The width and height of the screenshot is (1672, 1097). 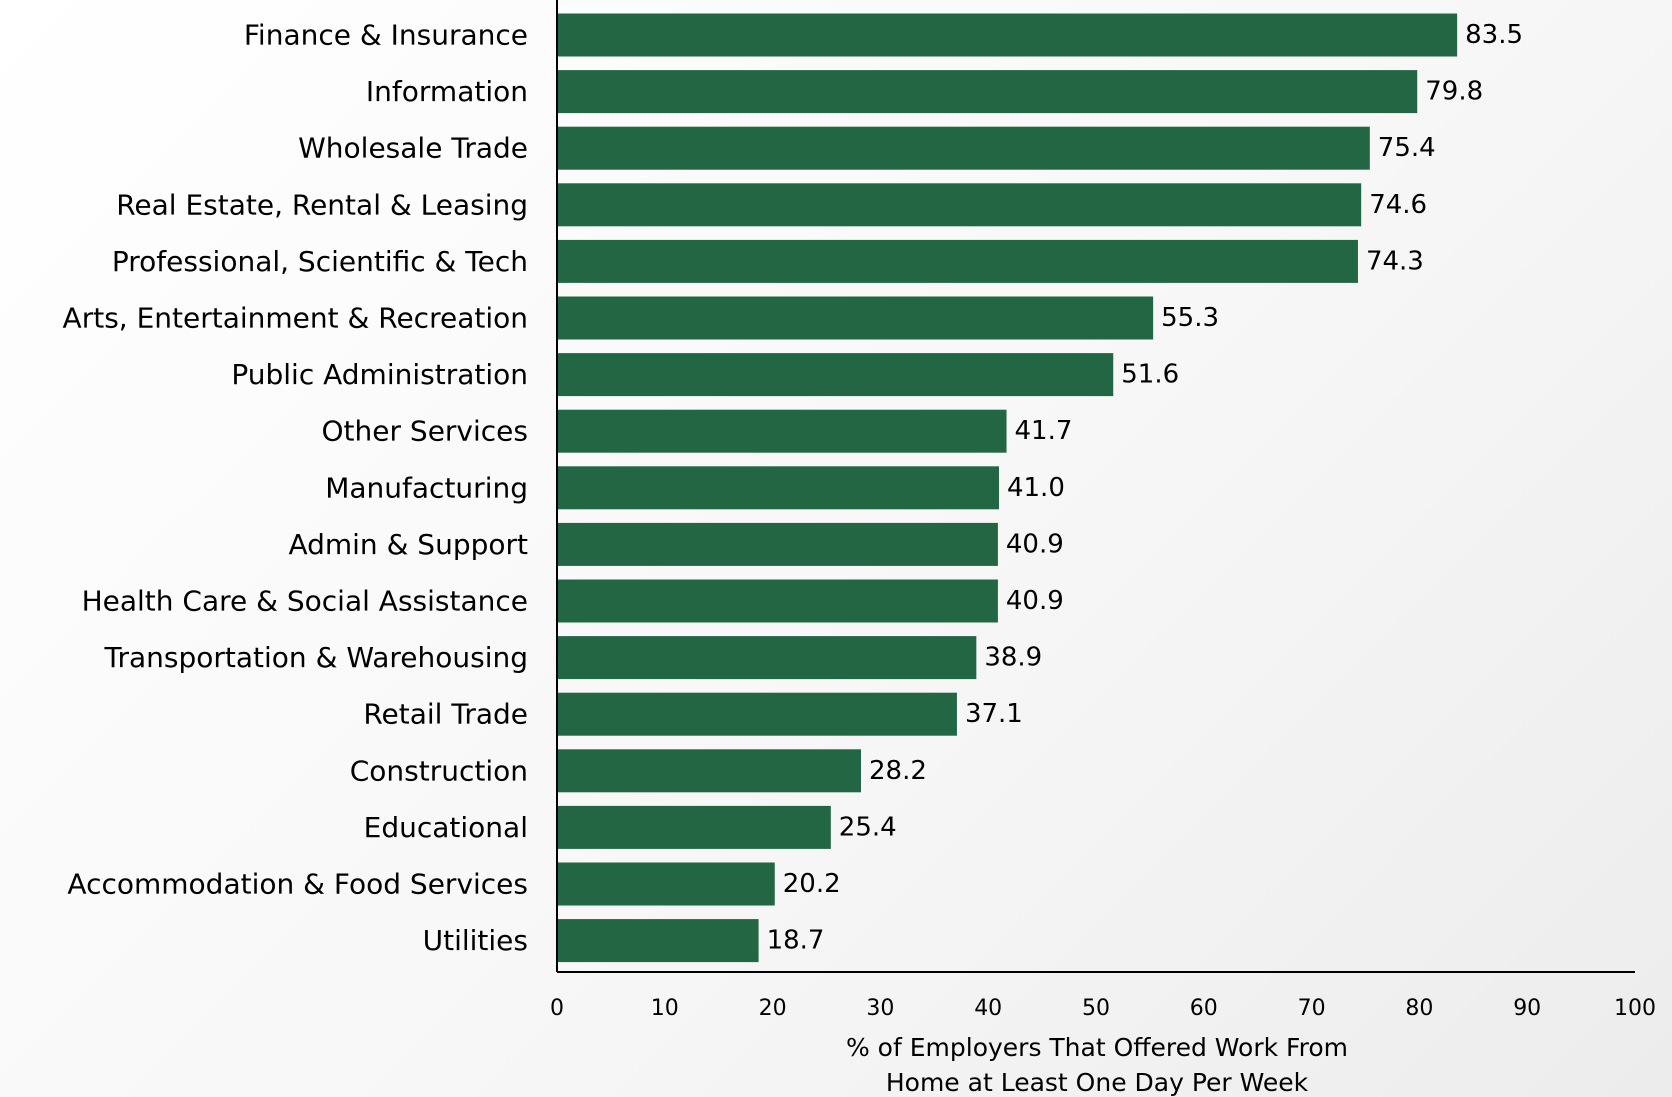 What do you see at coordinates (1013, 658) in the screenshot?
I see `value-label: 38.9` at bounding box center [1013, 658].